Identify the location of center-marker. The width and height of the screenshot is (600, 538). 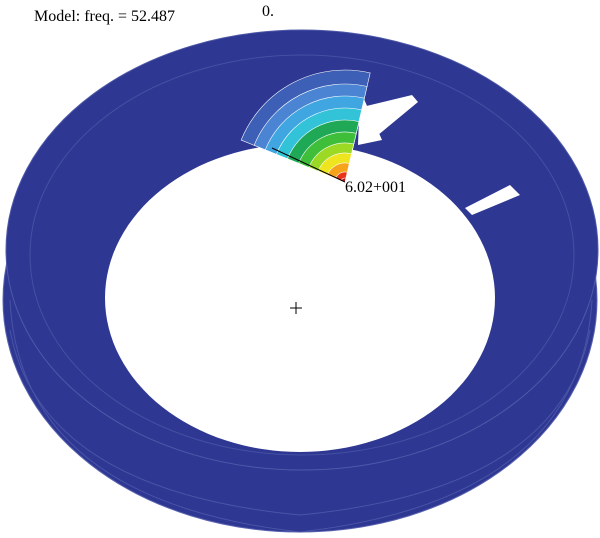
(296, 308).